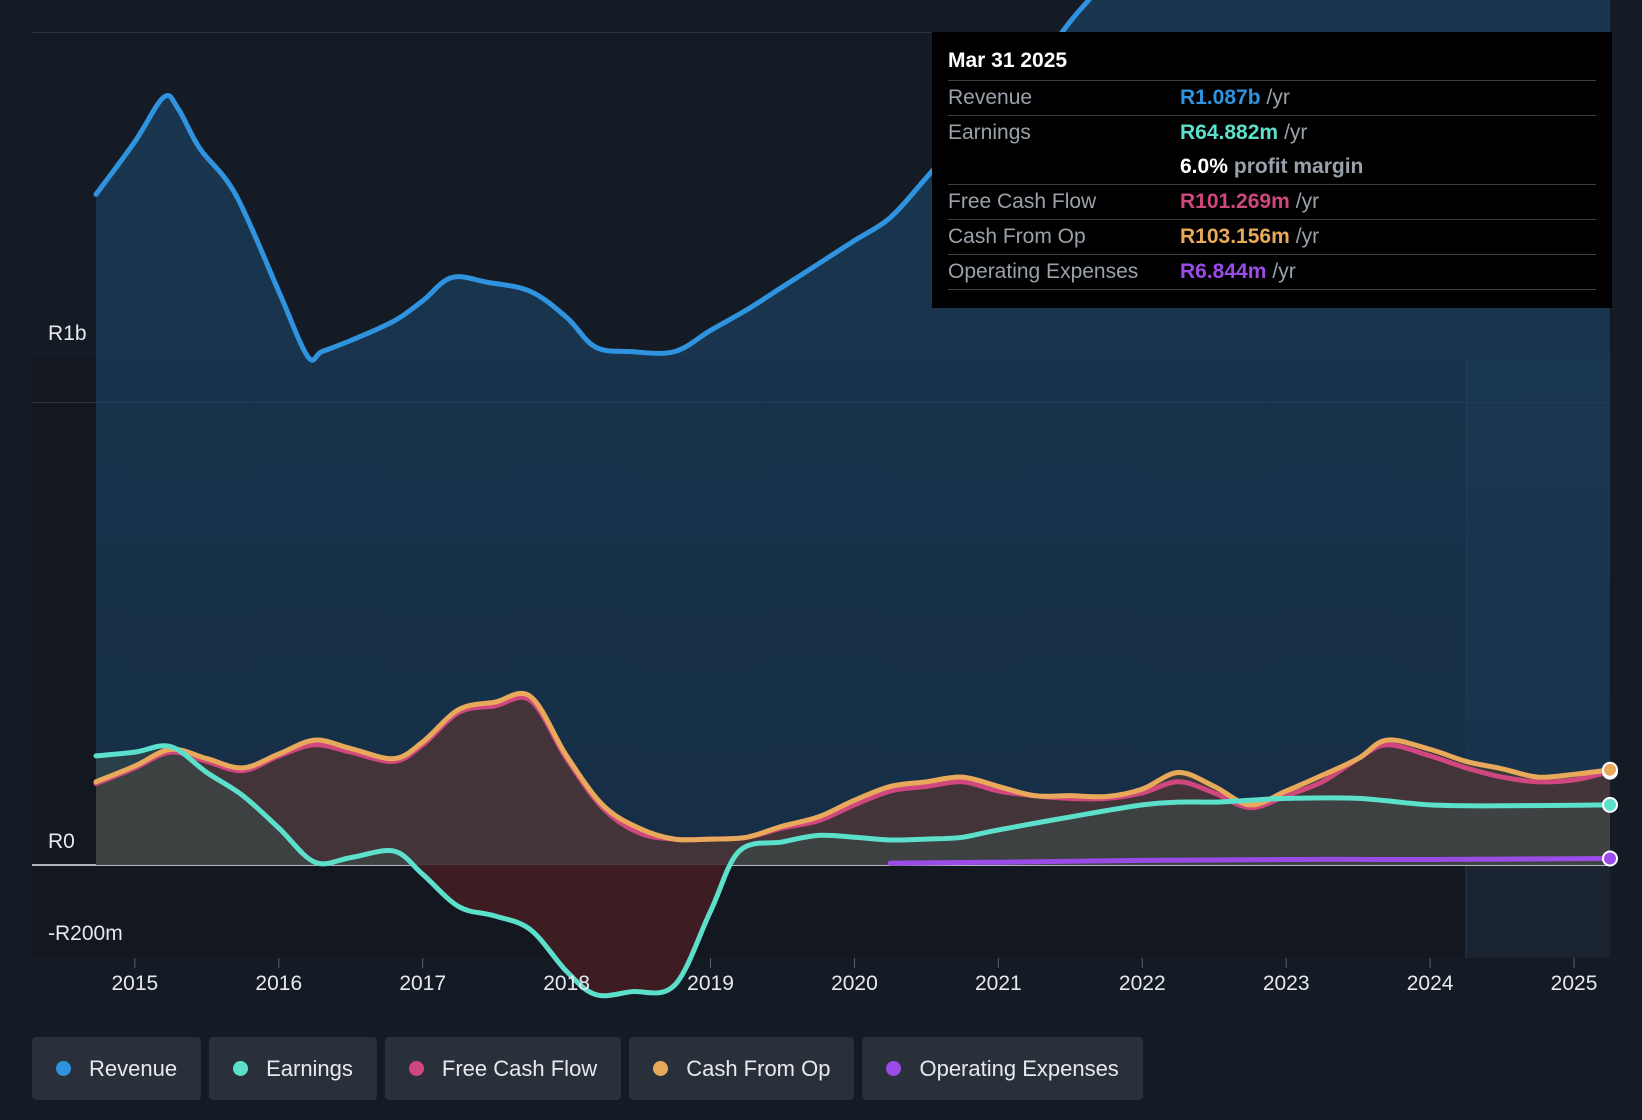 The image size is (1642, 1120). What do you see at coordinates (989, 132) in the screenshot?
I see `tooltip-label: Earnings` at bounding box center [989, 132].